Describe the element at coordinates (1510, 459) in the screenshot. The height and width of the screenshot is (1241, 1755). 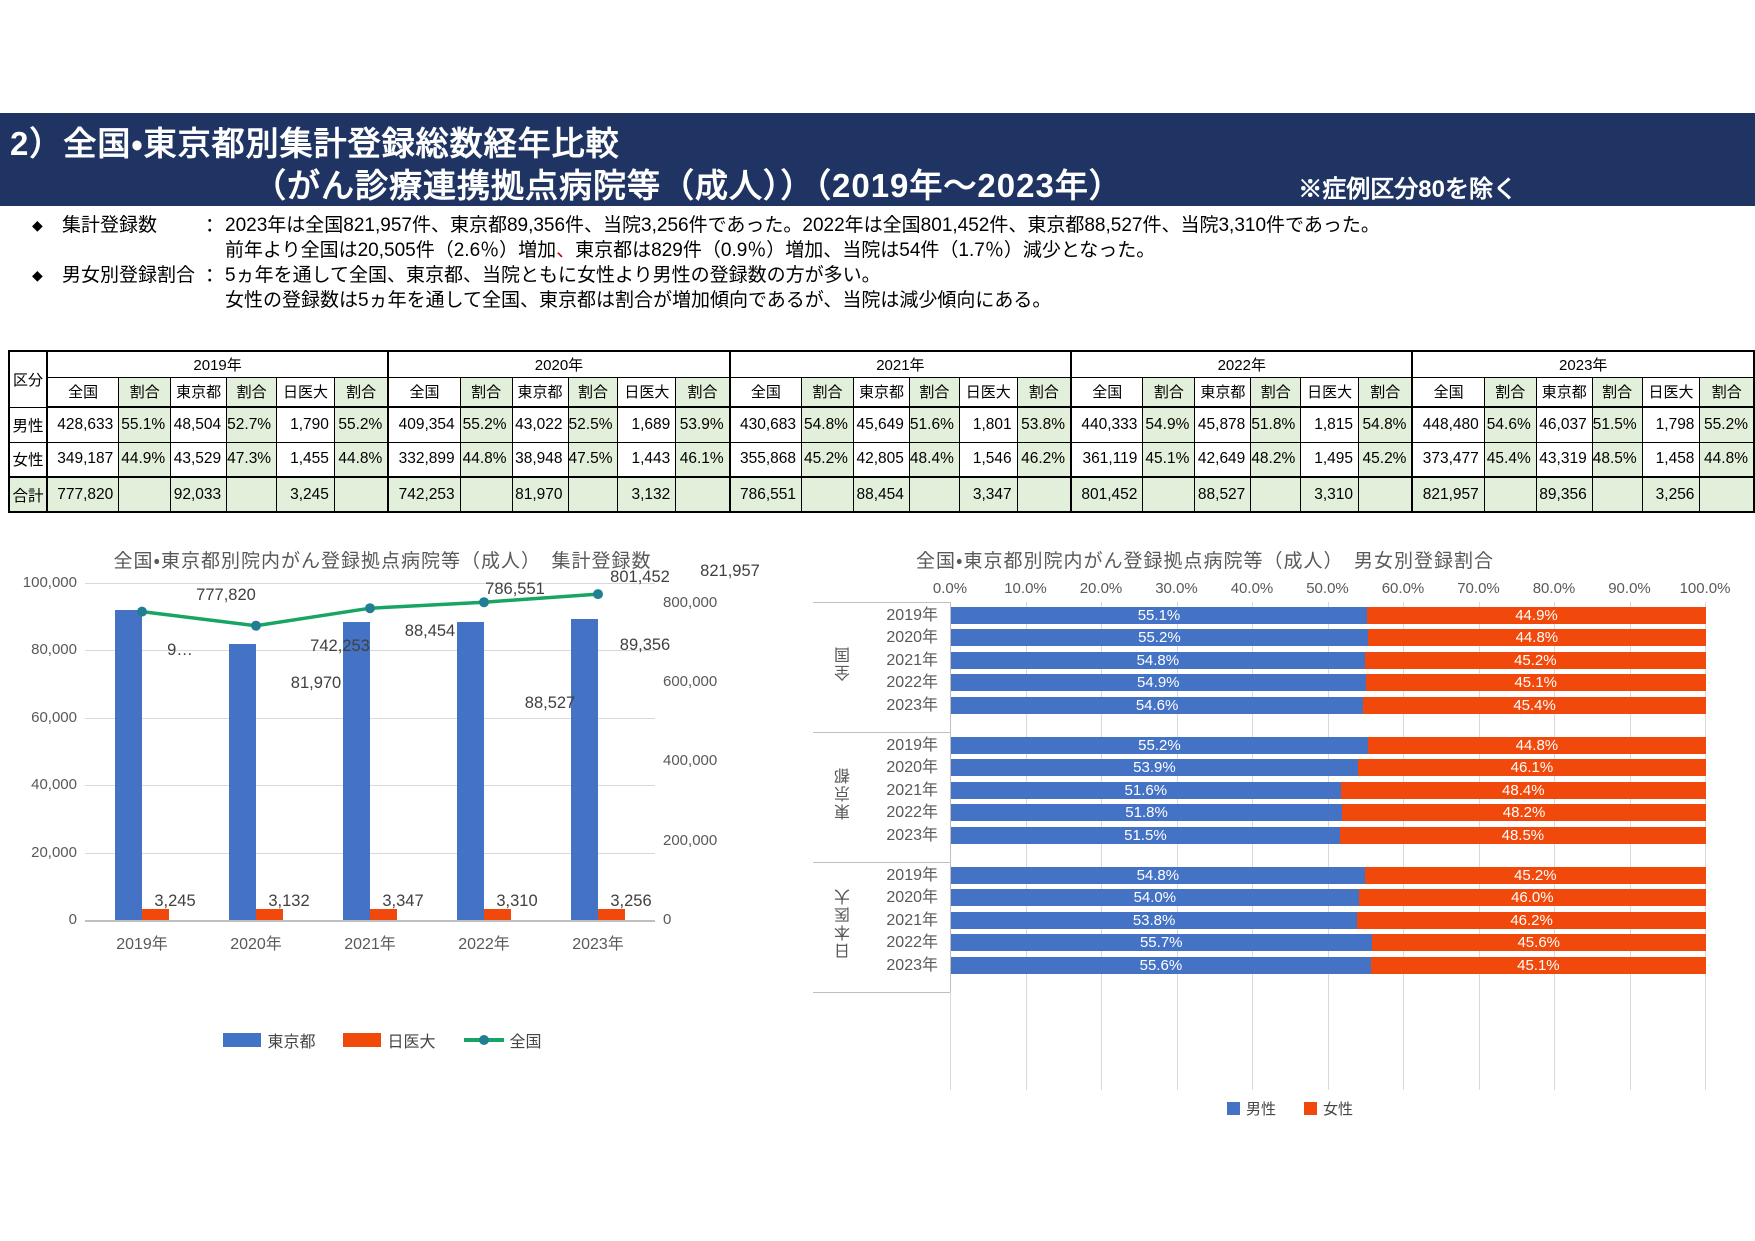
I see `table-cell: 45.4%` at that location.